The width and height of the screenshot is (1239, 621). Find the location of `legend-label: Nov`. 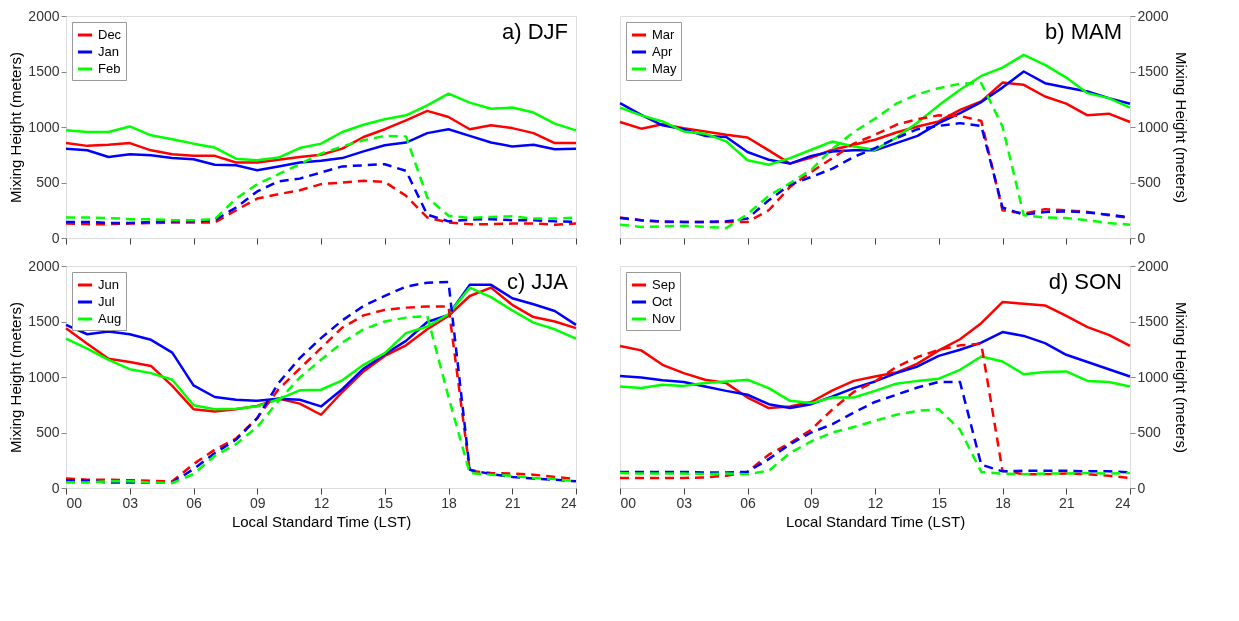

legend-label: Nov is located at coordinates (664, 318).